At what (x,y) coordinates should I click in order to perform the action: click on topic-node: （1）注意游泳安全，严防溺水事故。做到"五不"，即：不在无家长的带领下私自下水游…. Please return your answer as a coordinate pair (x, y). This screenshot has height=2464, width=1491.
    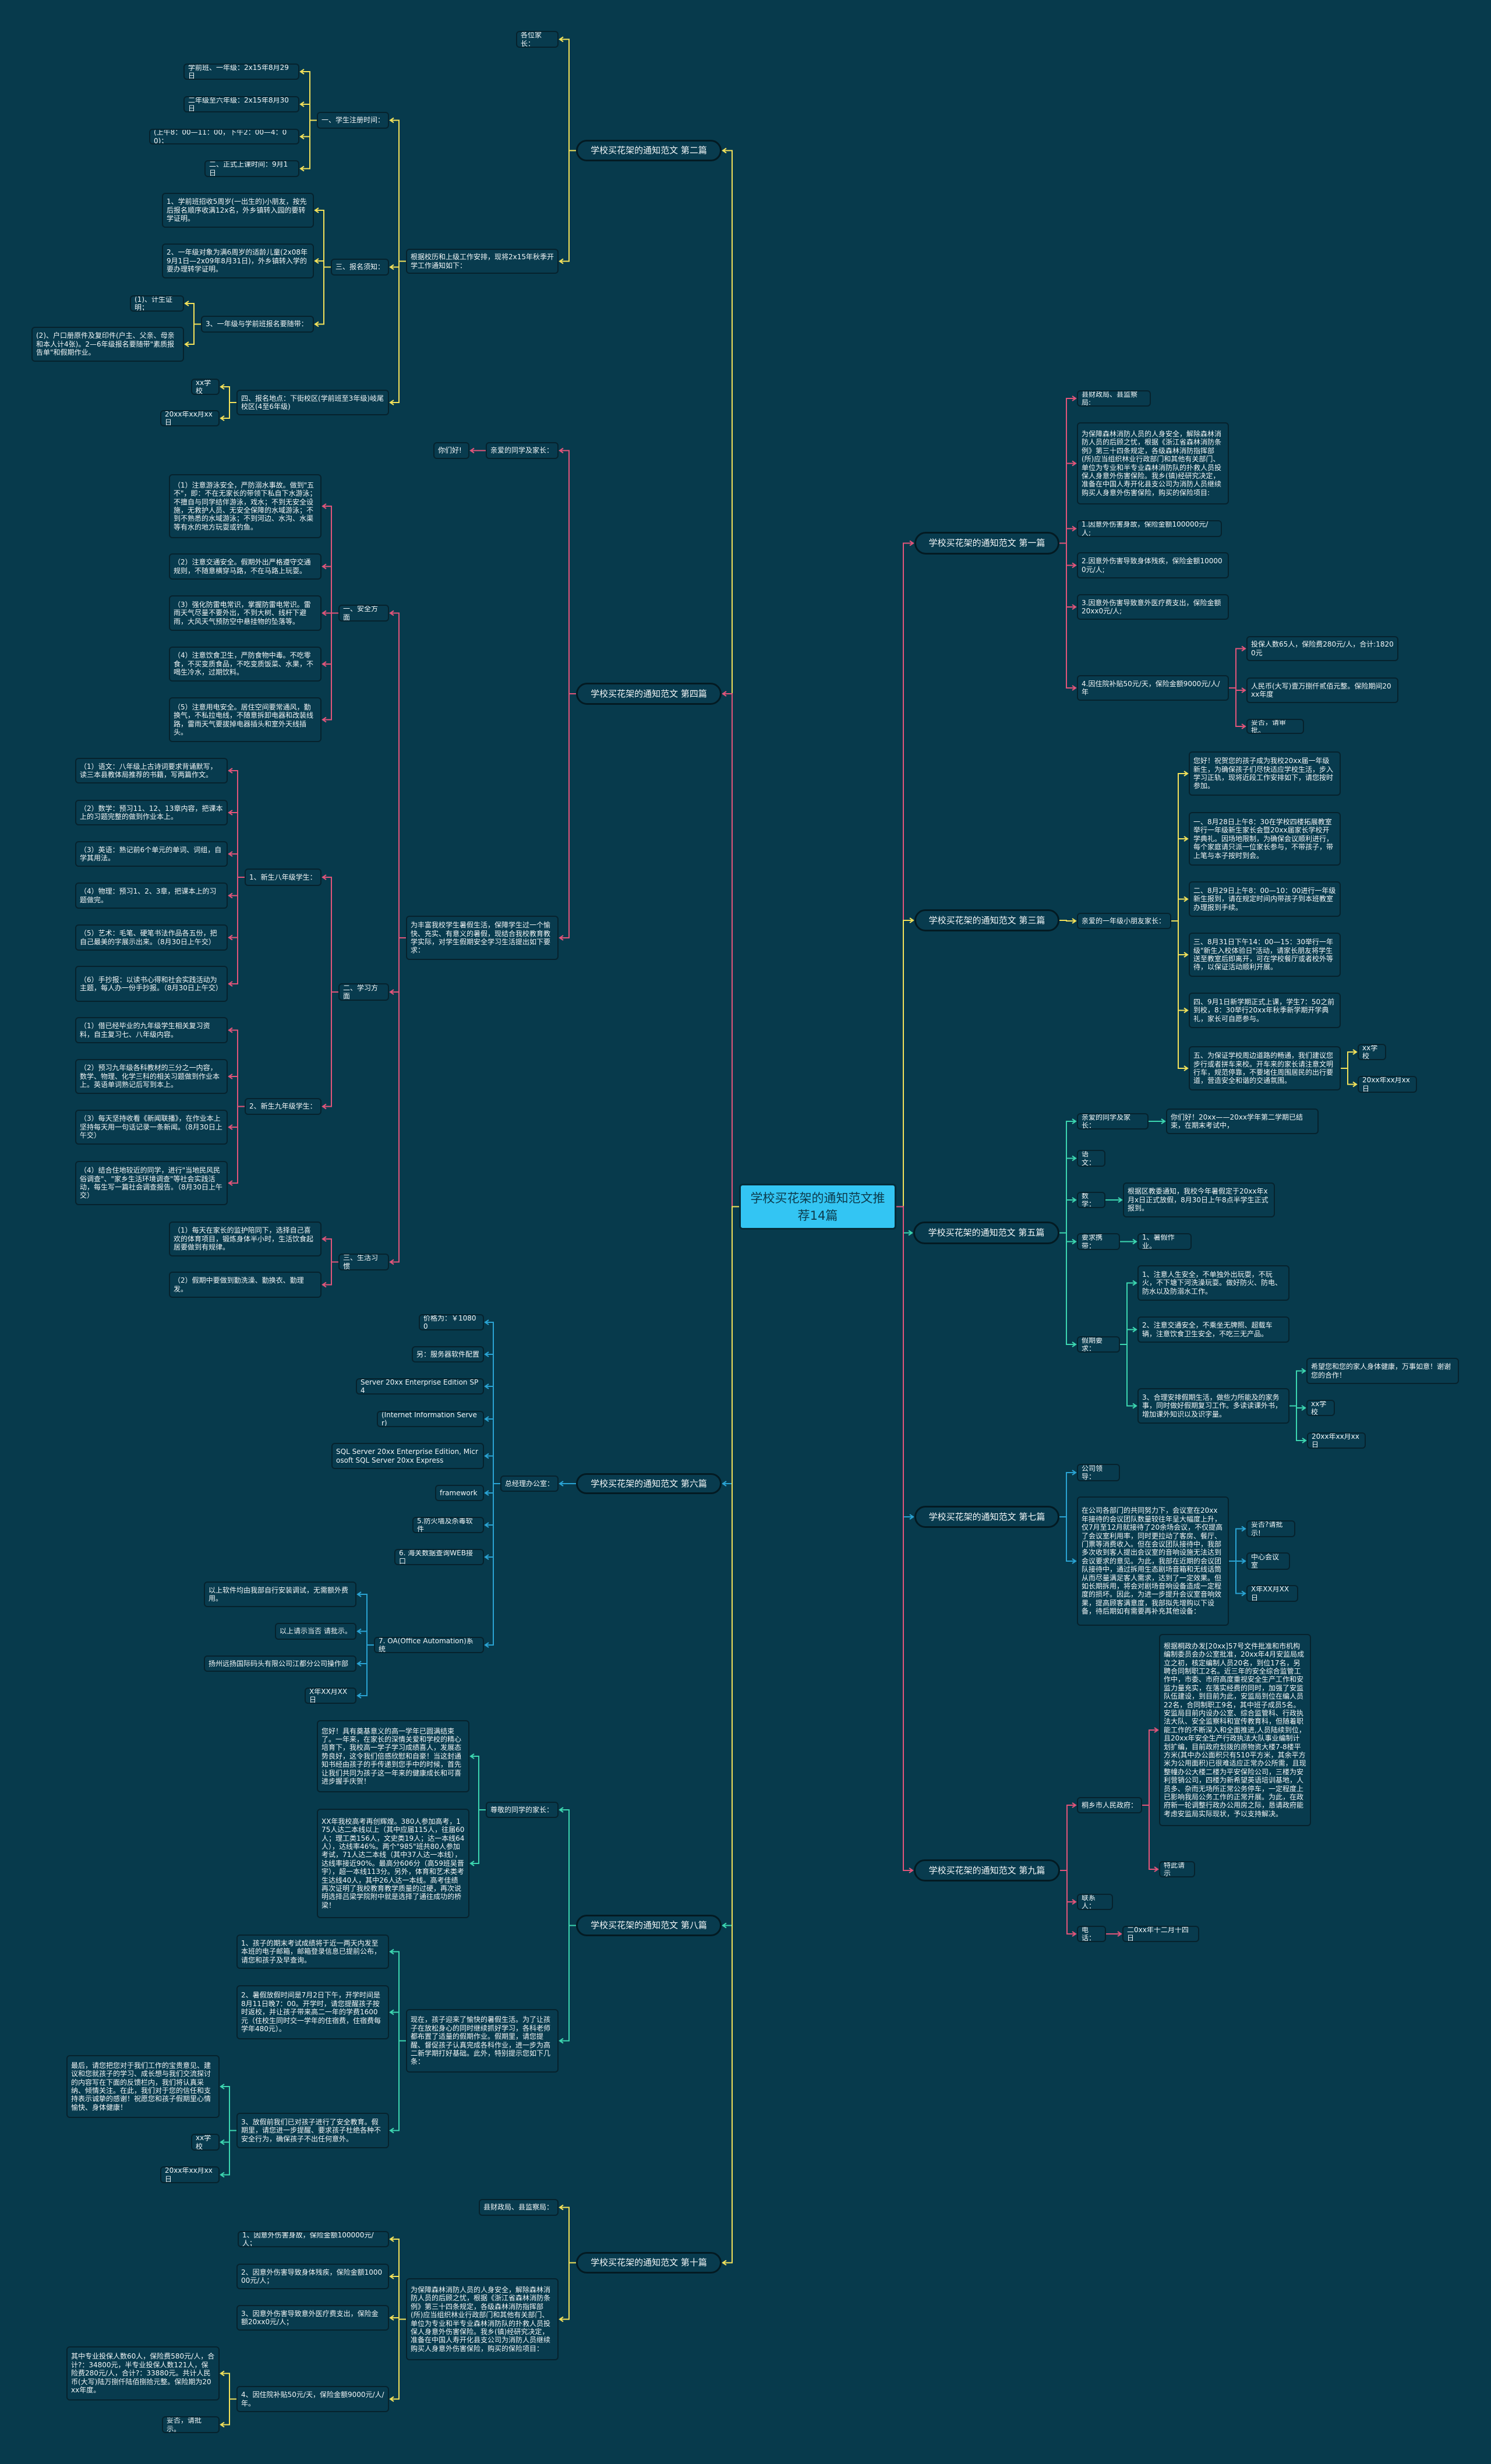
    Looking at the image, I should click on (245, 506).